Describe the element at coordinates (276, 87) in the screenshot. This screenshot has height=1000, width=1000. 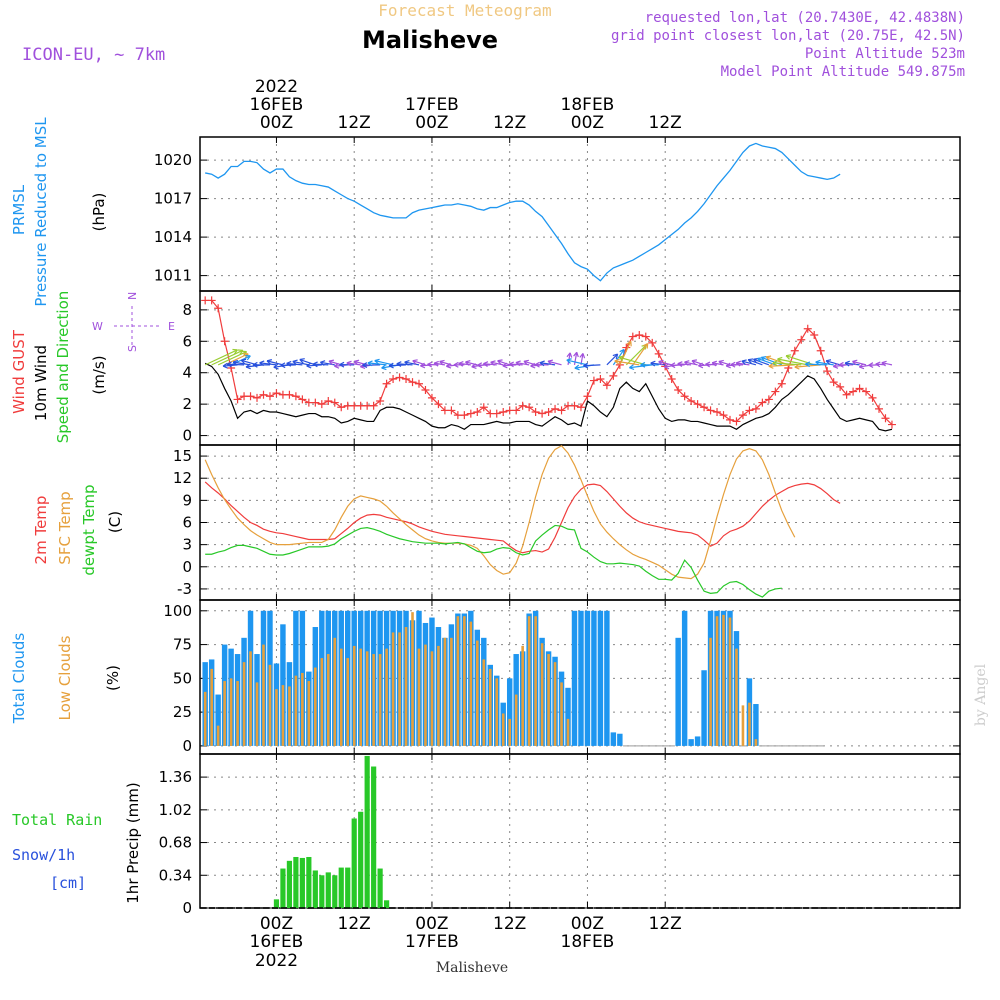
I see `top-year-label: 2022` at that location.